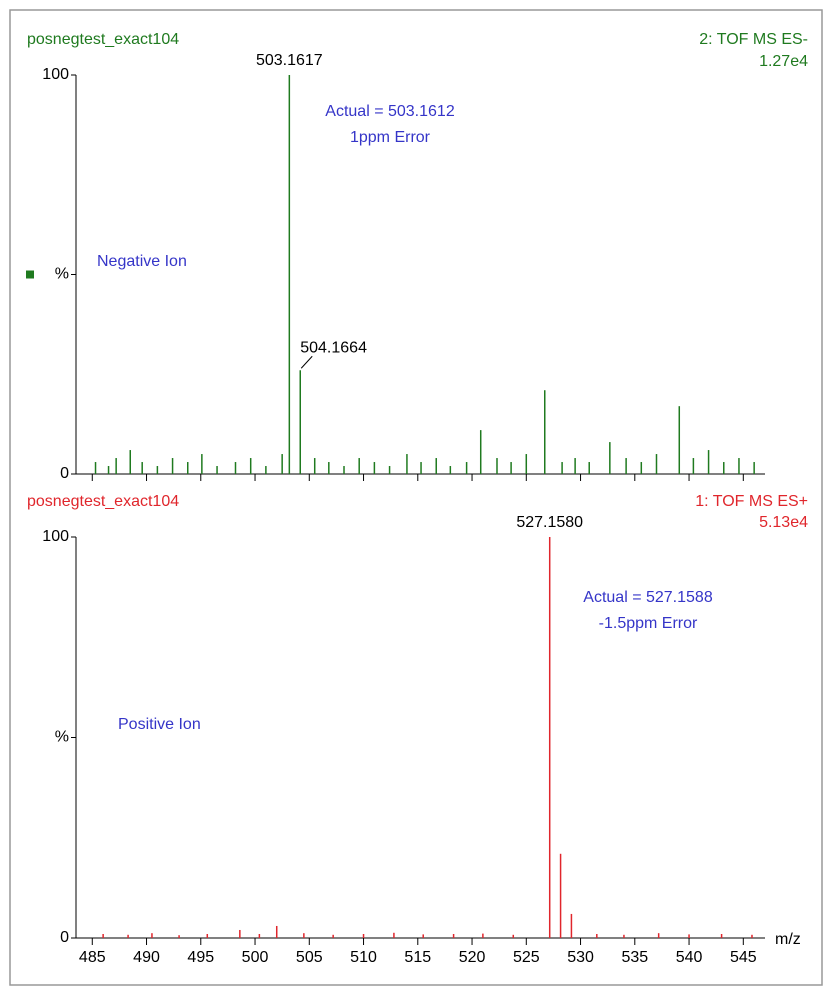 The width and height of the screenshot is (829, 992). I want to click on channel-marker, so click(30, 274).